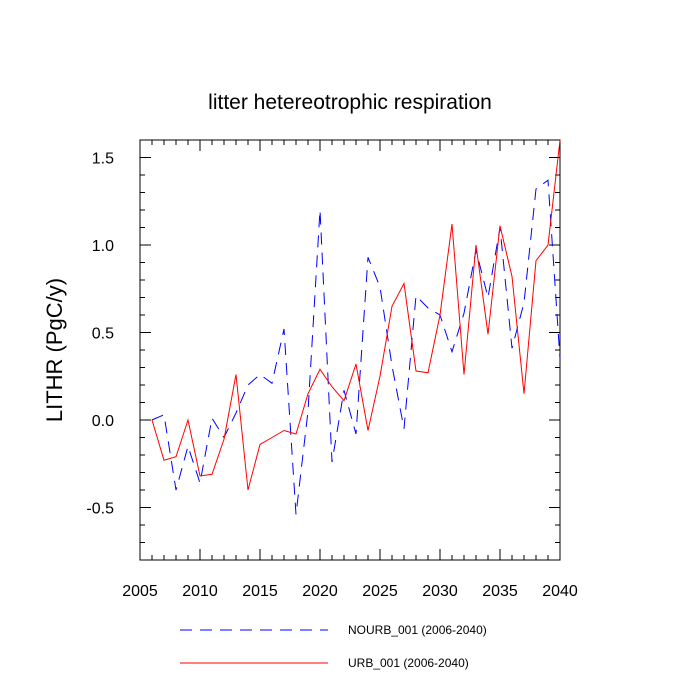 Image resolution: width=700 pixels, height=700 pixels. I want to click on x-tick-label: 2040, so click(560, 591).